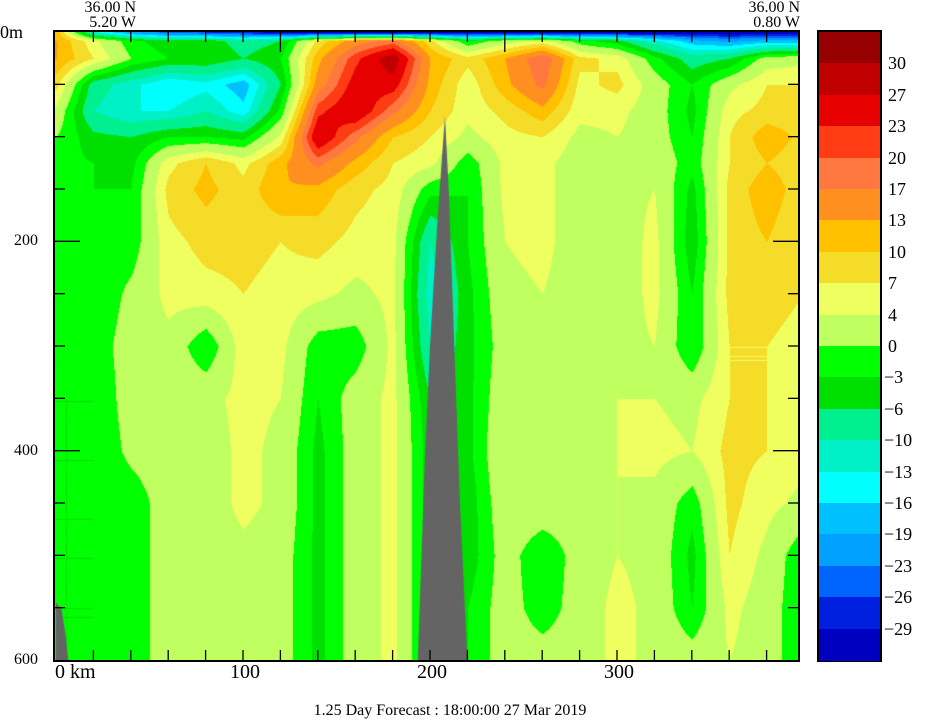  What do you see at coordinates (898, 503) in the screenshot?
I see `colorbar-label: −16` at bounding box center [898, 503].